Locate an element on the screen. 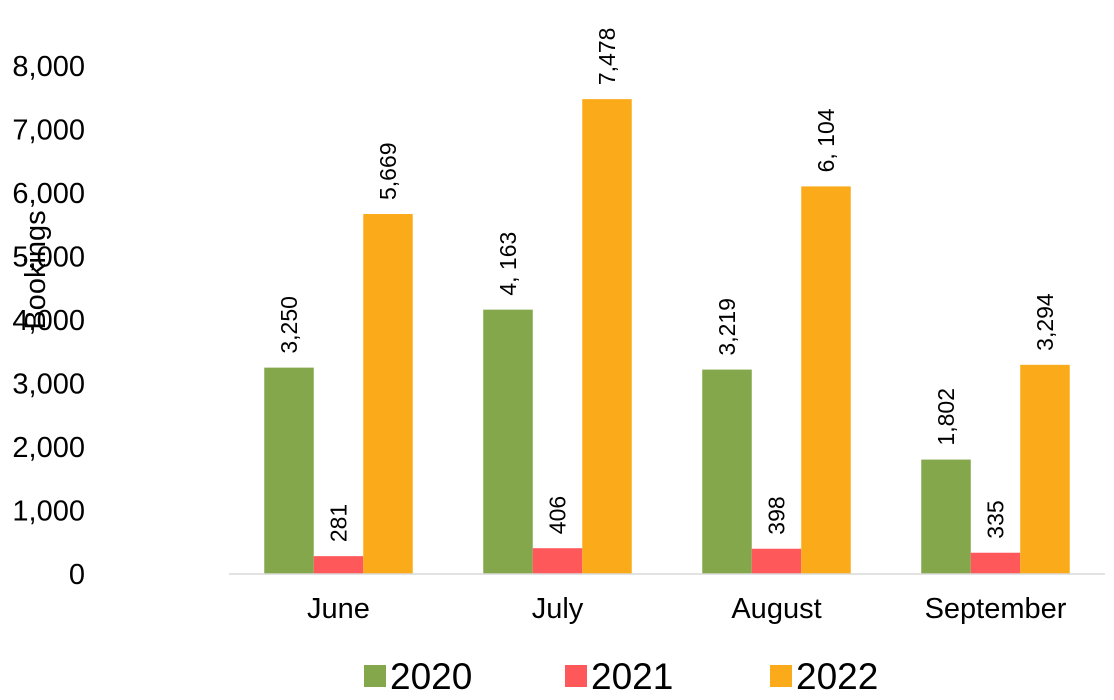  data-label: 281 is located at coordinates (339, 523).